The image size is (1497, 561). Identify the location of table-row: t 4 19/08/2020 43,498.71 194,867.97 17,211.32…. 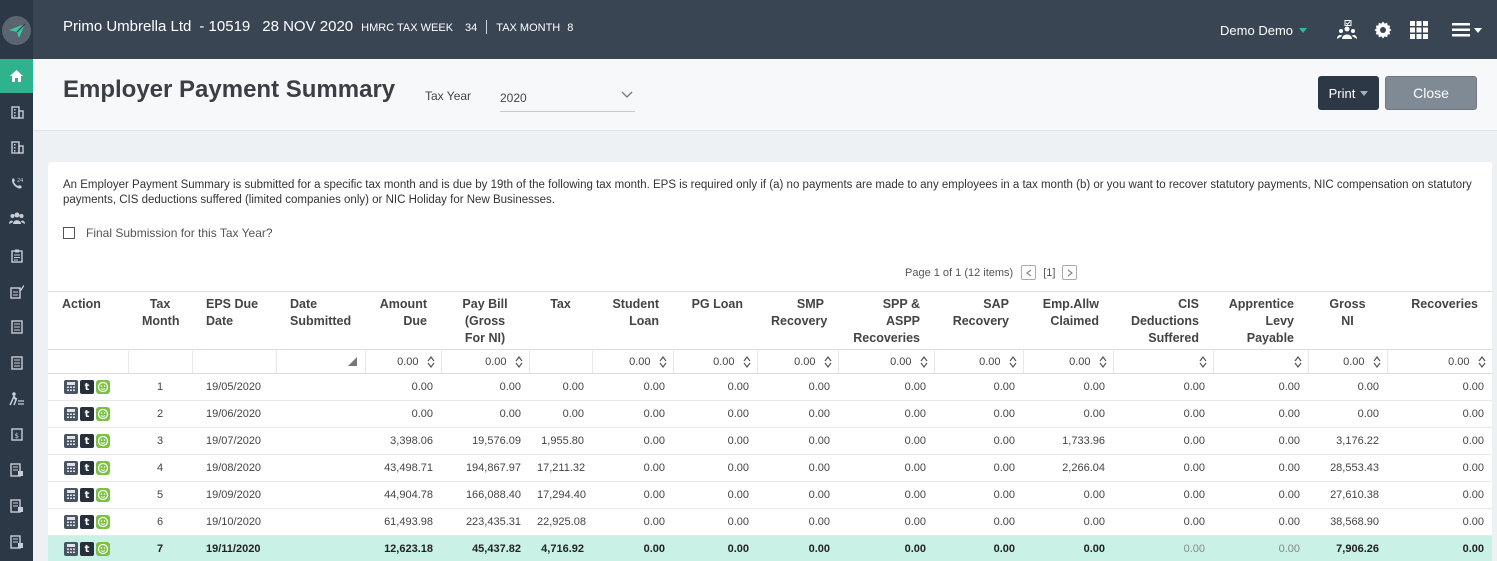
(770, 468).